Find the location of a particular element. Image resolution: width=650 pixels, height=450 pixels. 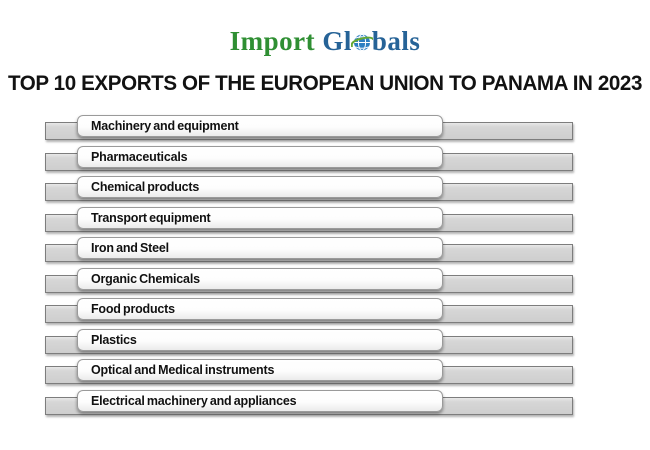

chart-row: Chemical products is located at coordinates (325, 191).